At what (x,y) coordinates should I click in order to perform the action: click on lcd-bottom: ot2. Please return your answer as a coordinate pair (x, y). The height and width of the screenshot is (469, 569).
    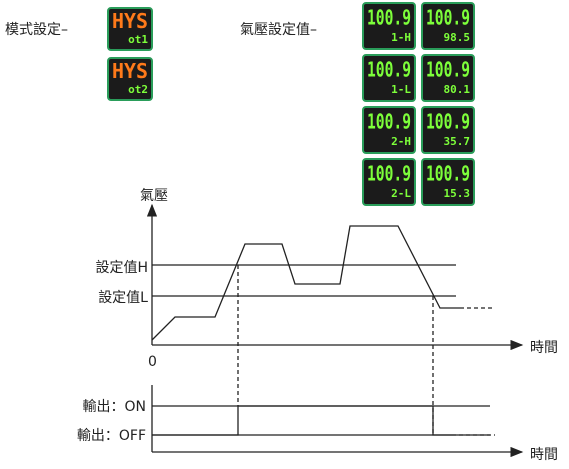
    Looking at the image, I should click on (138, 89).